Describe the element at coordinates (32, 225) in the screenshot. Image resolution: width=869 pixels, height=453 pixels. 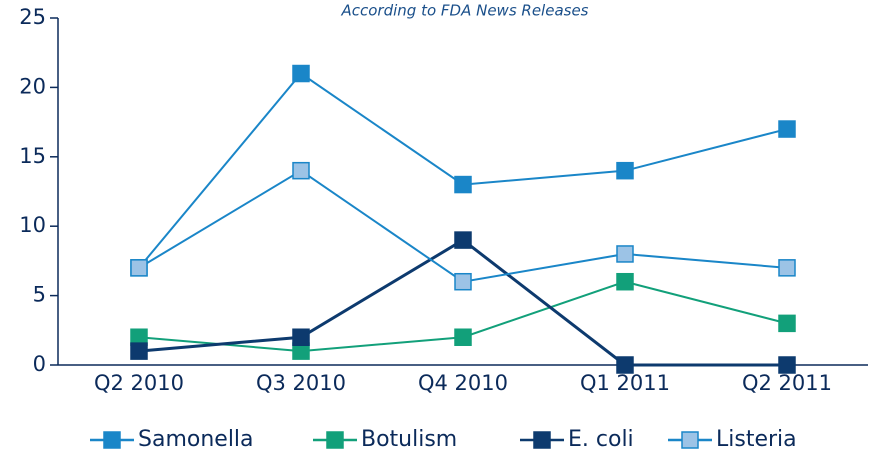
I see `y-tick-label: 10` at that location.